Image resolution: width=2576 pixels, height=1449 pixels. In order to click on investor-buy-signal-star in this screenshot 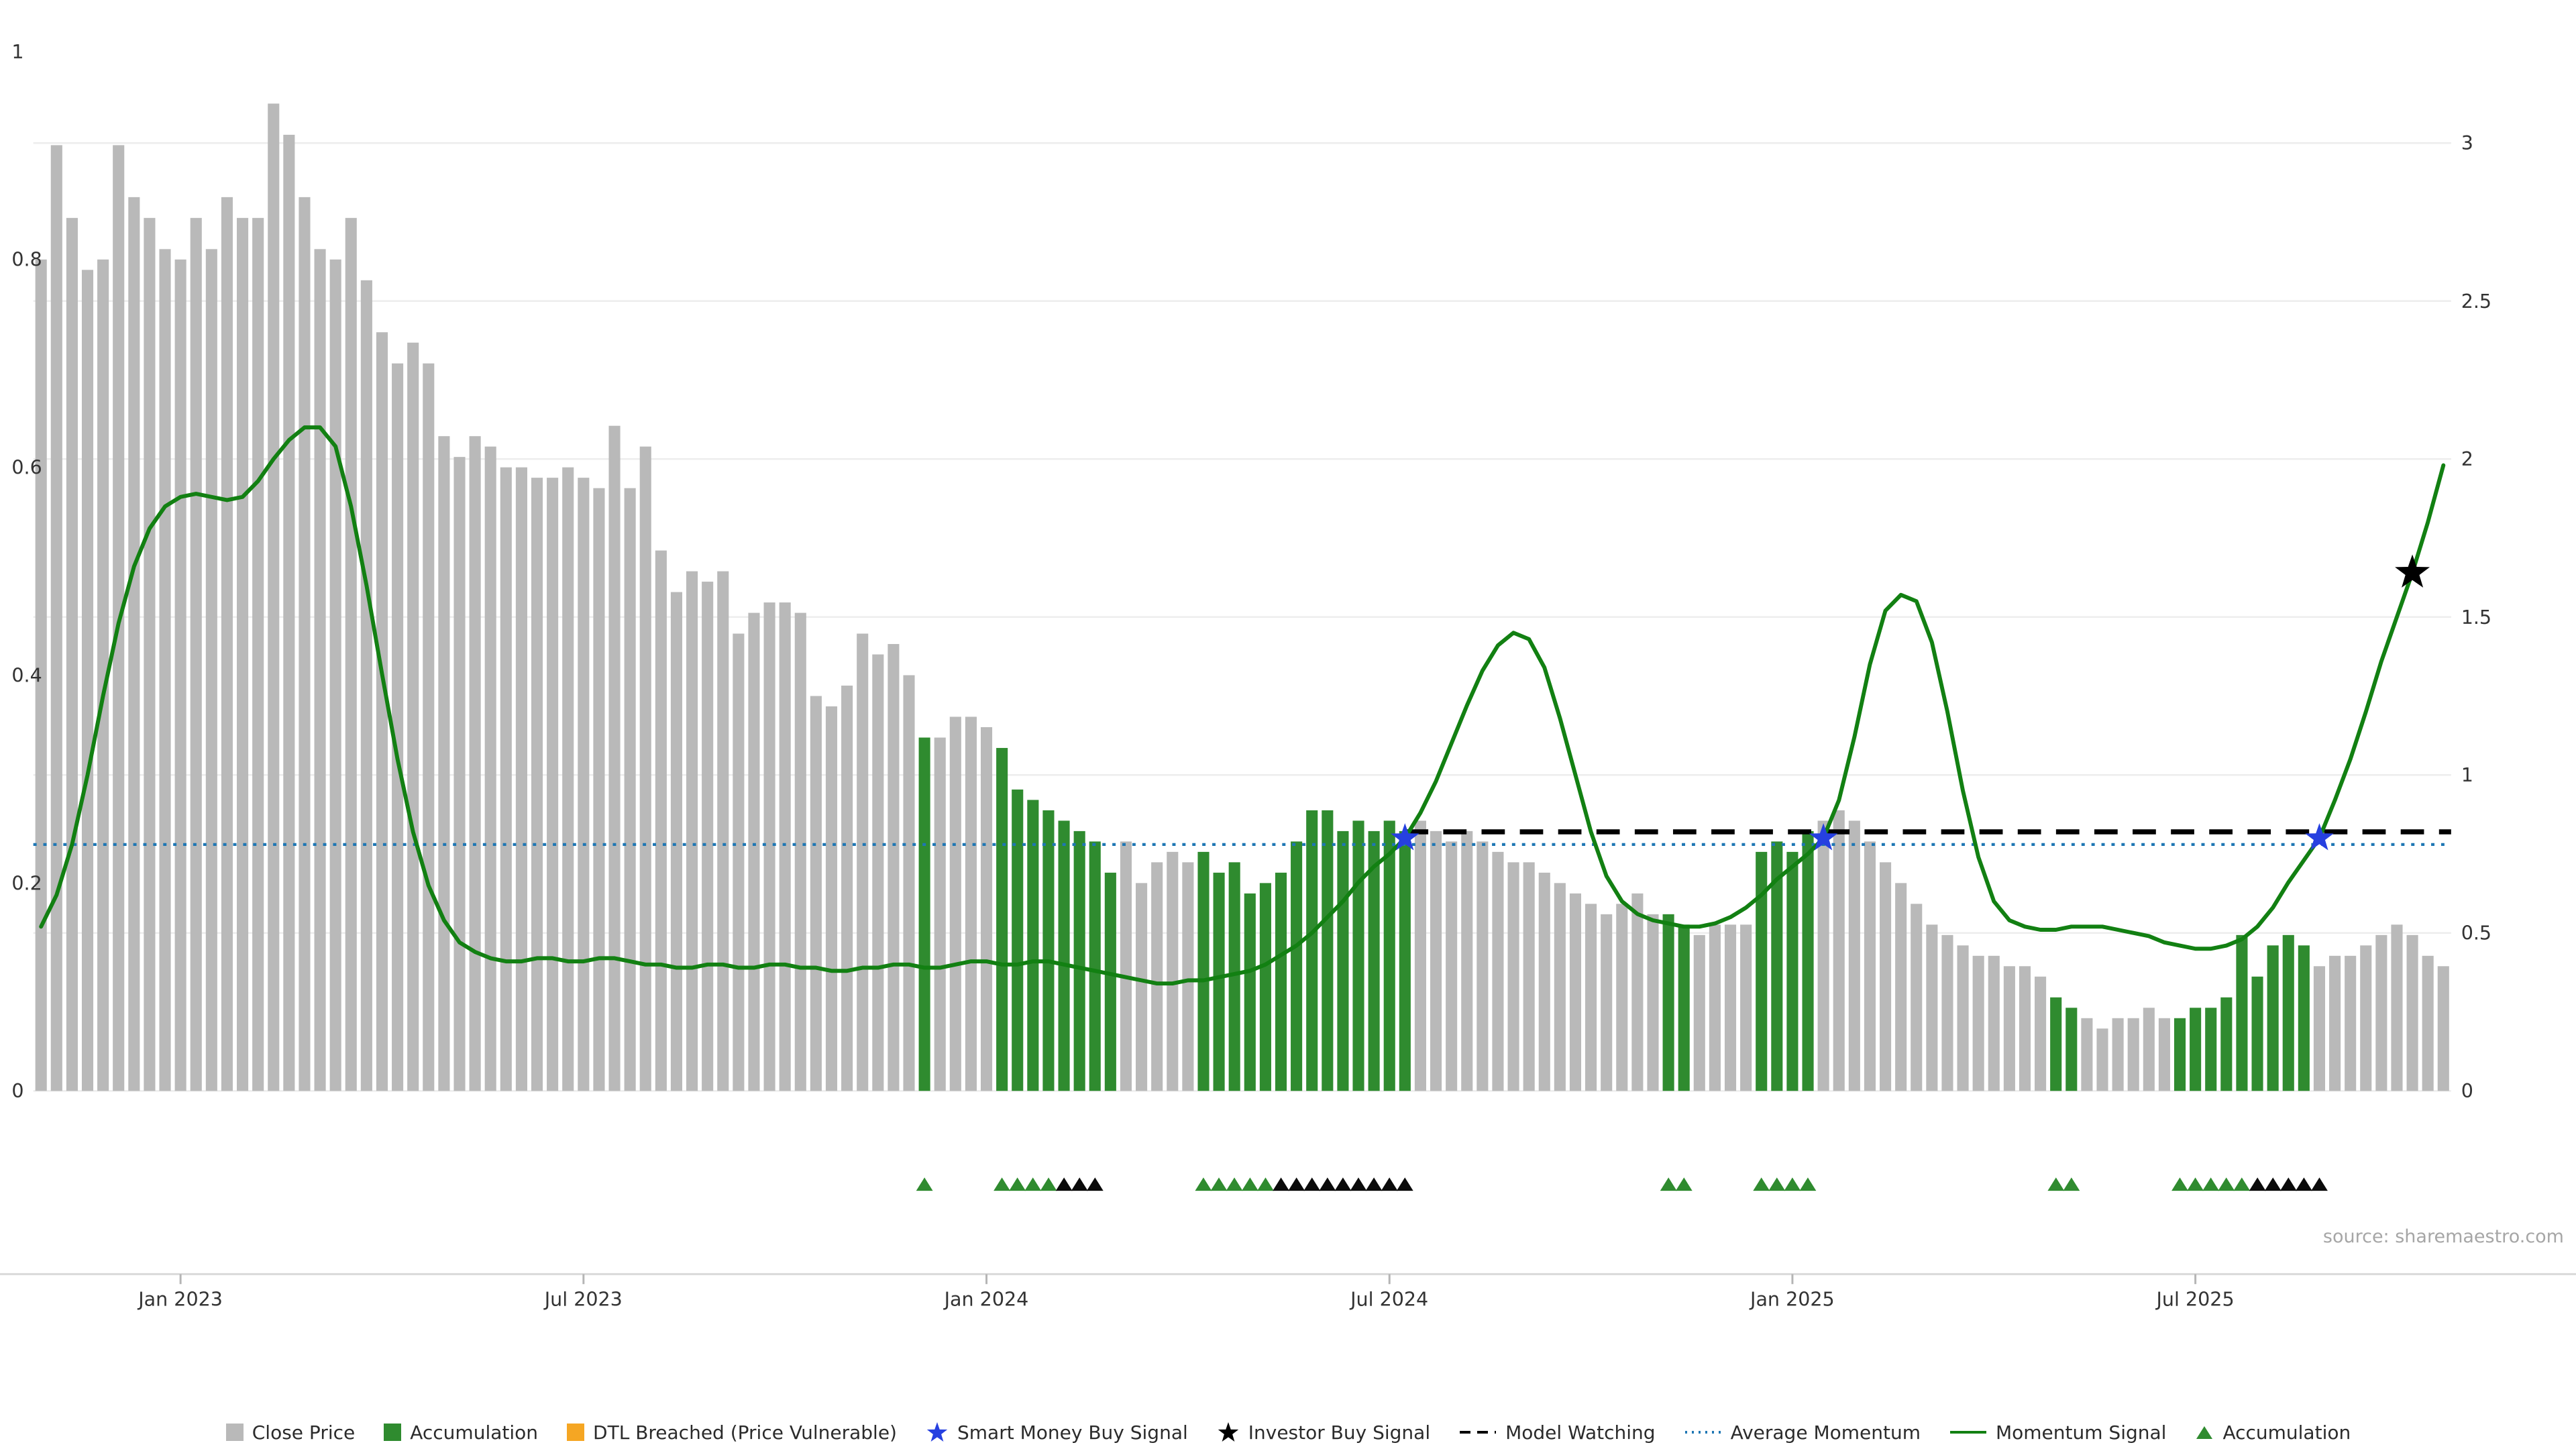, I will do `click(2412, 571)`.